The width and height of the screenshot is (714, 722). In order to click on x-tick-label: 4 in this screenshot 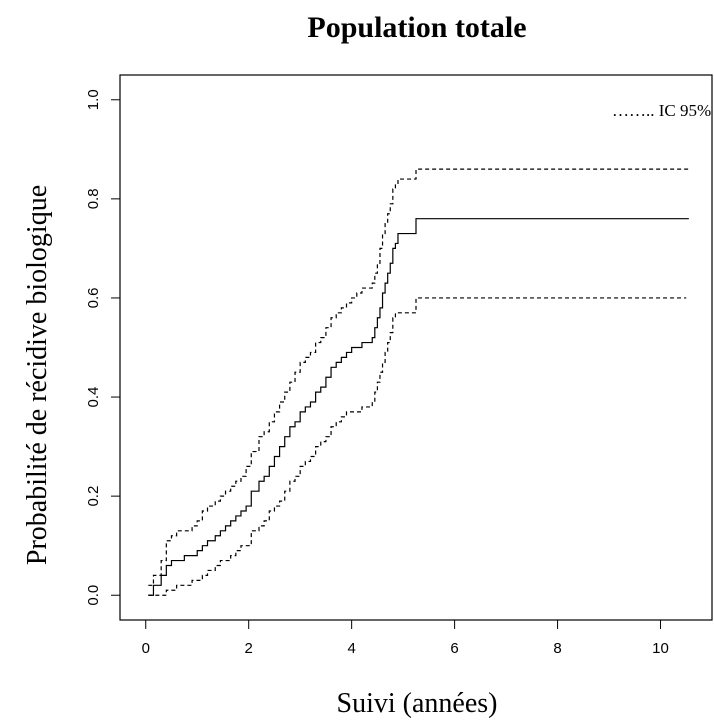, I will do `click(351, 648)`.